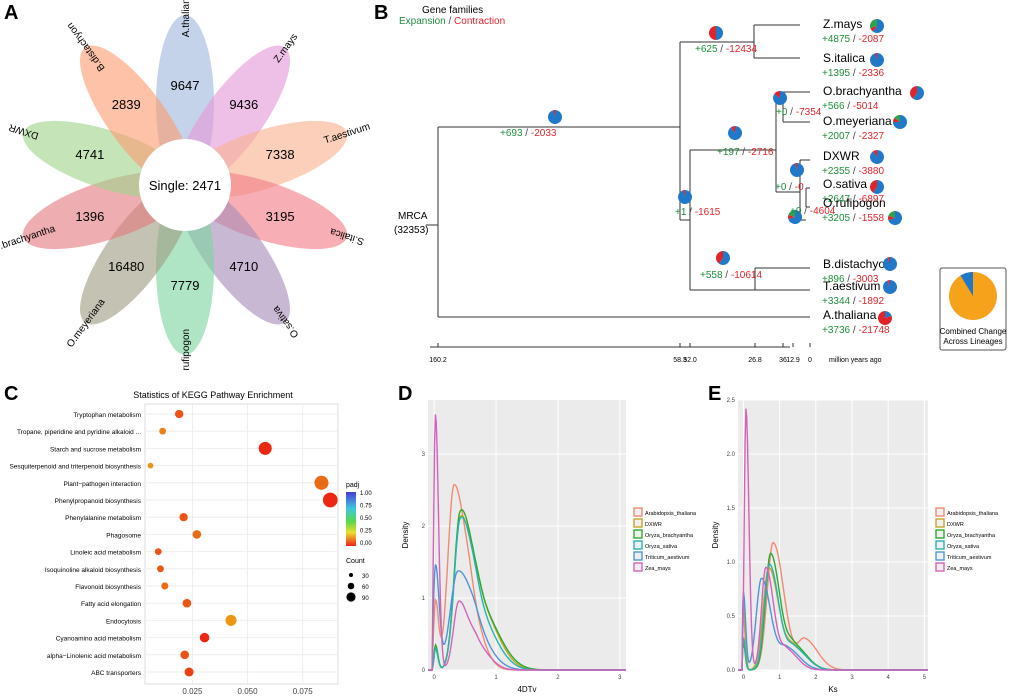 The image size is (1010, 696). I want to click on axis-tick-label: 0, so click(810, 360).